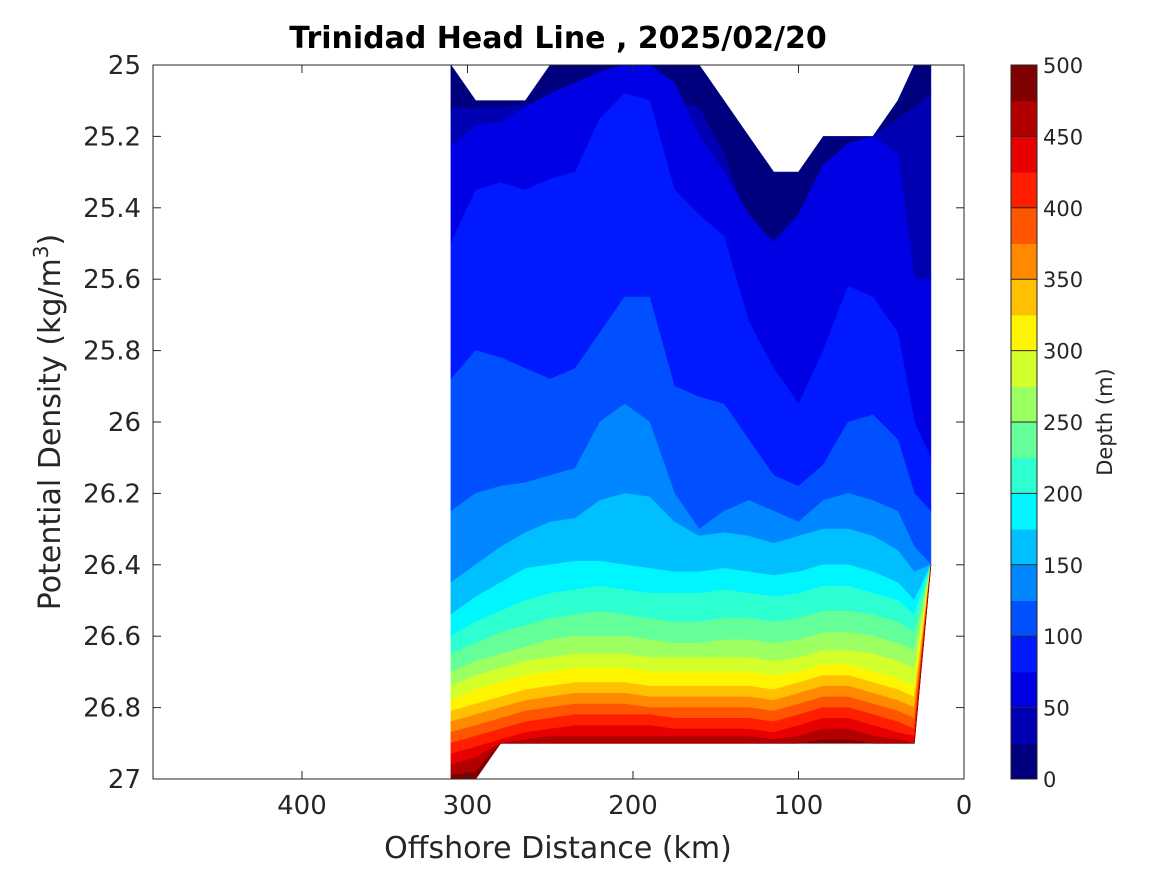 This screenshot has width=1167, height=875. Describe the element at coordinates (112, 709) in the screenshot. I see `y-tick-label: 26.8` at that location.